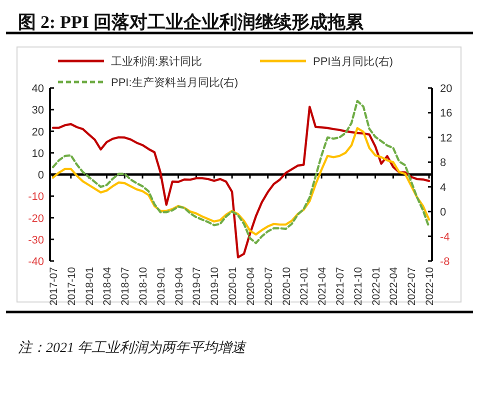 Image resolution: width=500 pixels, height=394 pixels. Describe the element at coordinates (38, 154) in the screenshot. I see `y-tick-label: 10` at that location.